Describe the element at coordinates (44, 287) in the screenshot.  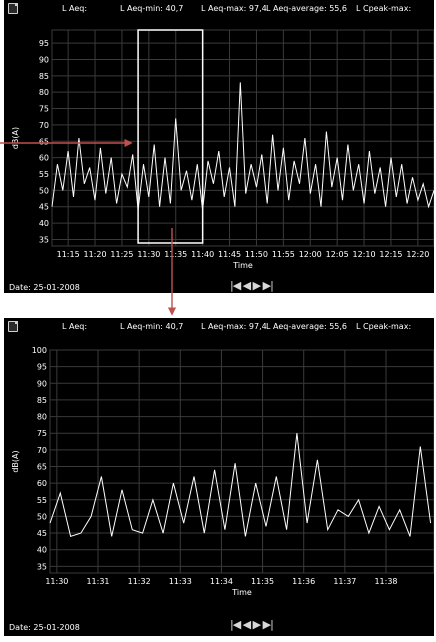
I see `date-label: Date: 25-01-2008` at that location.